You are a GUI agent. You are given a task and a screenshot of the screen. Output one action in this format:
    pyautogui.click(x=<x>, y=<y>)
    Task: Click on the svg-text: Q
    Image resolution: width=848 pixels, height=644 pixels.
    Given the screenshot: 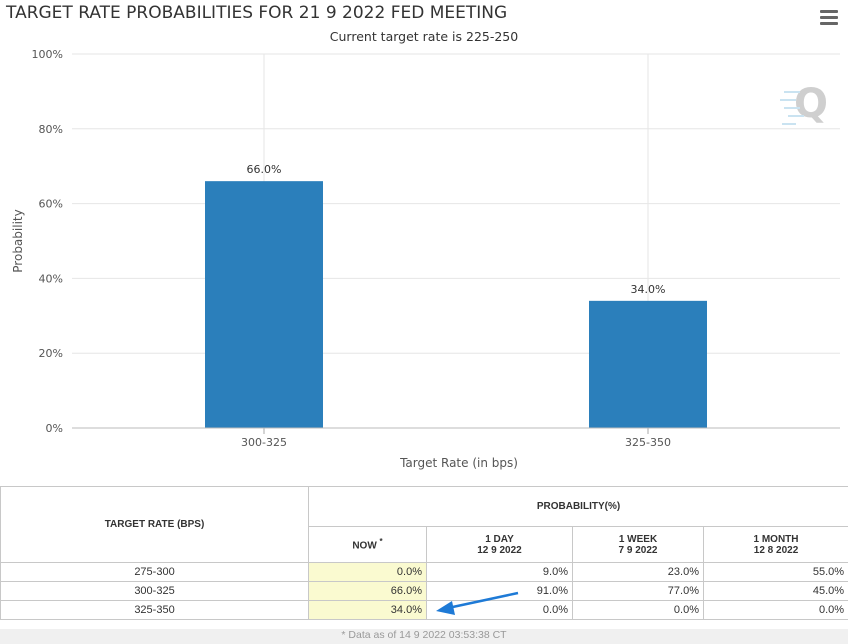 What is the action you would take?
    pyautogui.click(x=811, y=104)
    